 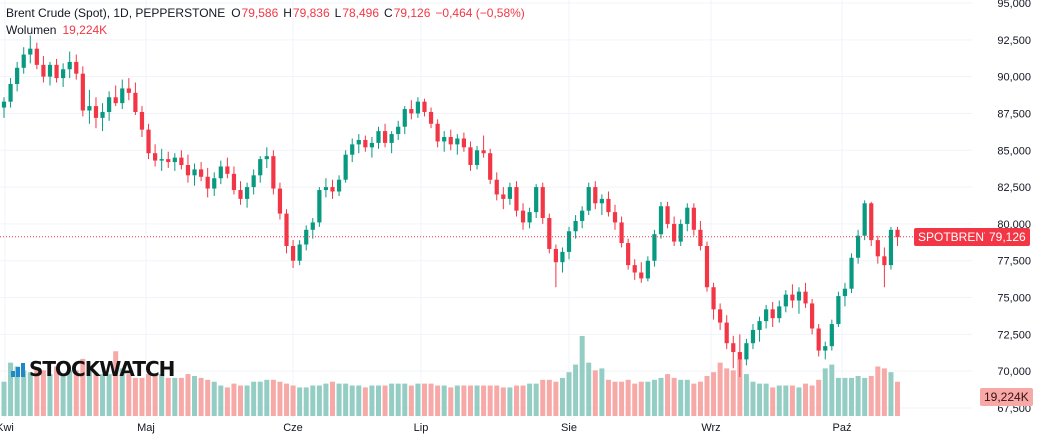 What do you see at coordinates (1014, 5) in the screenshot?
I see `price-tick-label: 95,000` at bounding box center [1014, 5].